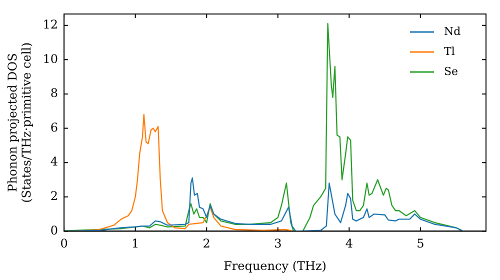 This screenshot has height=280, width=500. I want to click on x-tick-label: 5, so click(420, 243).